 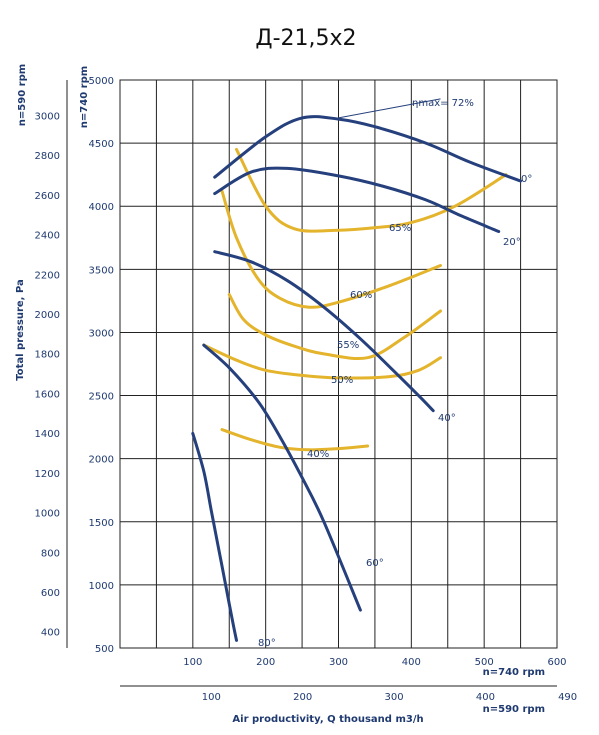 What do you see at coordinates (47, 514) in the screenshot?
I see `y-tick-secondary: 1000` at bounding box center [47, 514].